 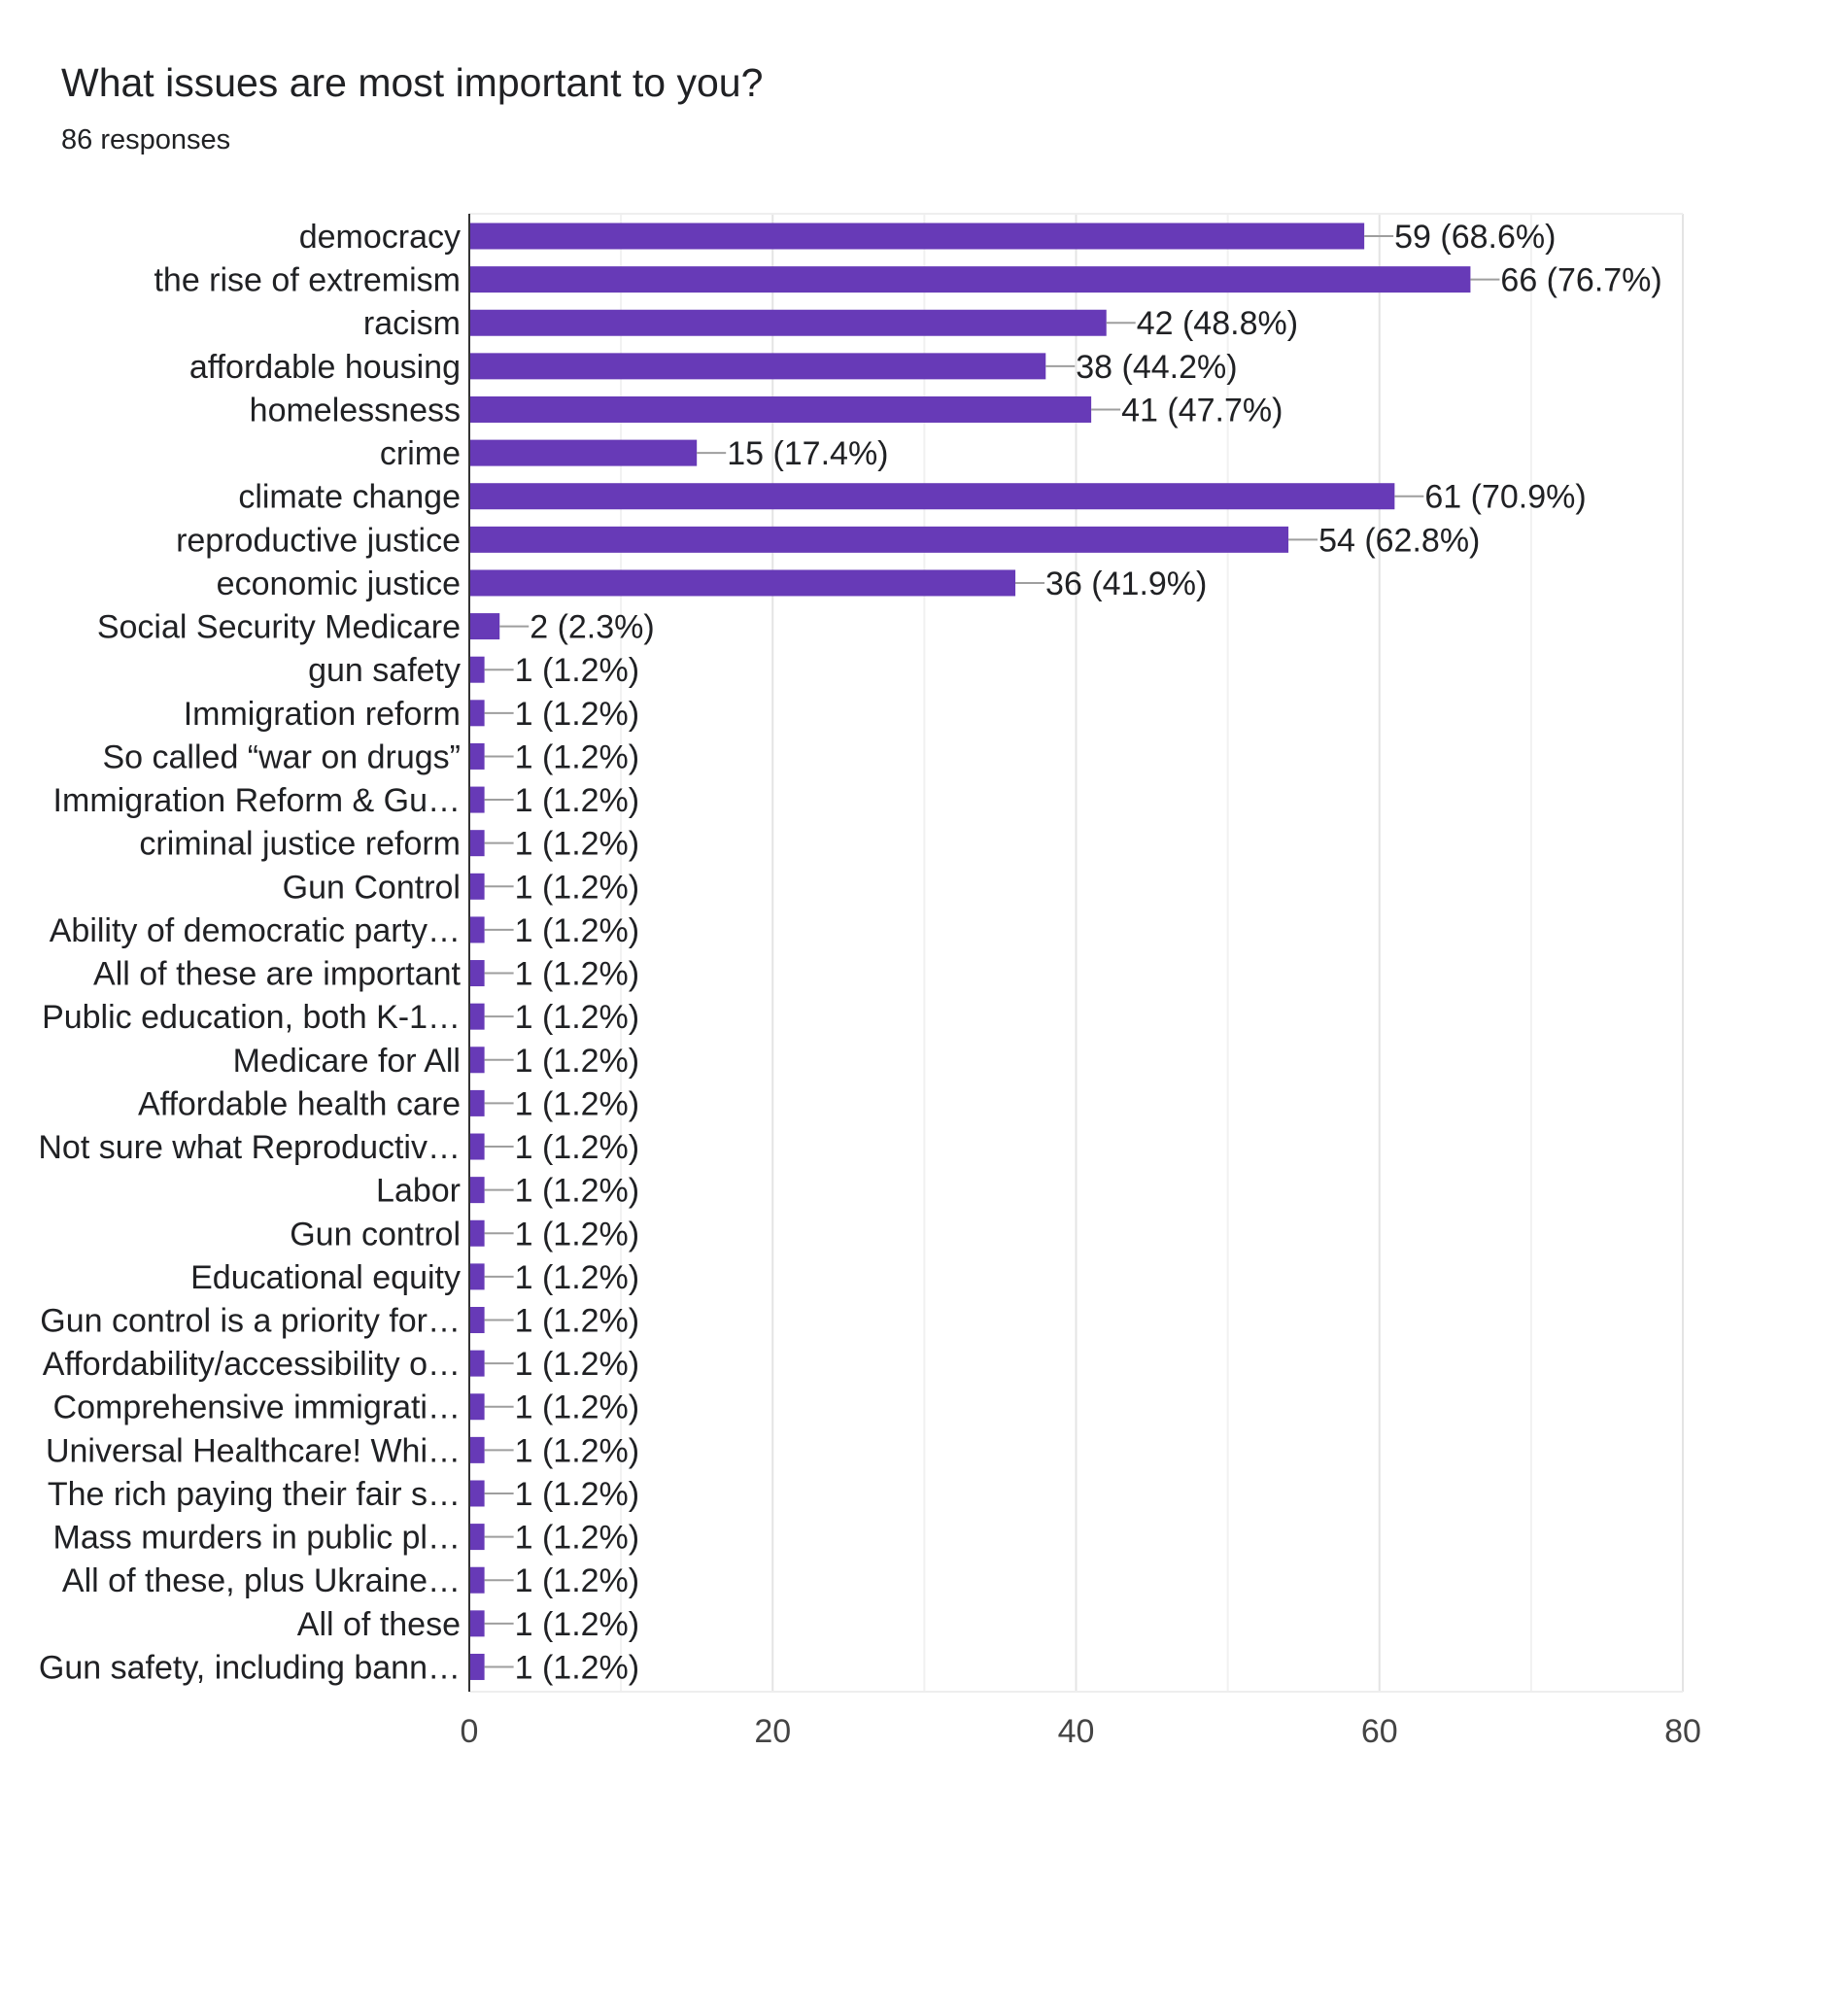 I want to click on category-label: Immigration reform, so click(x=322, y=715).